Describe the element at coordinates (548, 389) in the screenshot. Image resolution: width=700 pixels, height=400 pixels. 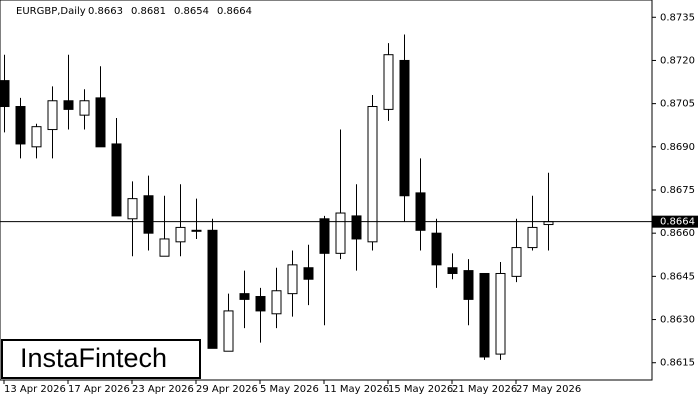
I see `x-tick-label: 27 May 2026` at that location.